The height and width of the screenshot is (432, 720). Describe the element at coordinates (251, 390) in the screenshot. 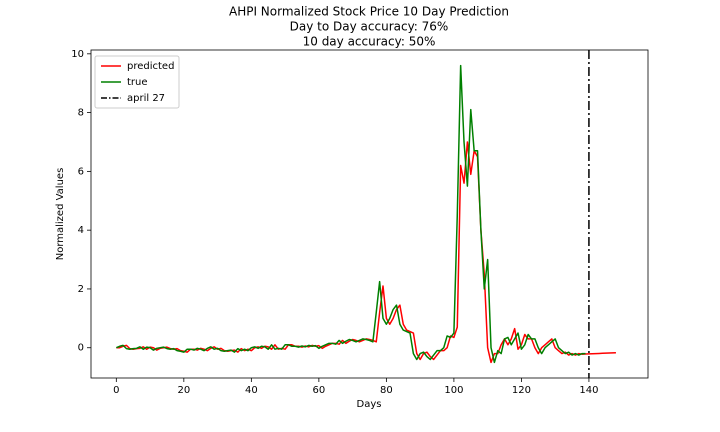

I see `x-tick-label: 40` at that location.